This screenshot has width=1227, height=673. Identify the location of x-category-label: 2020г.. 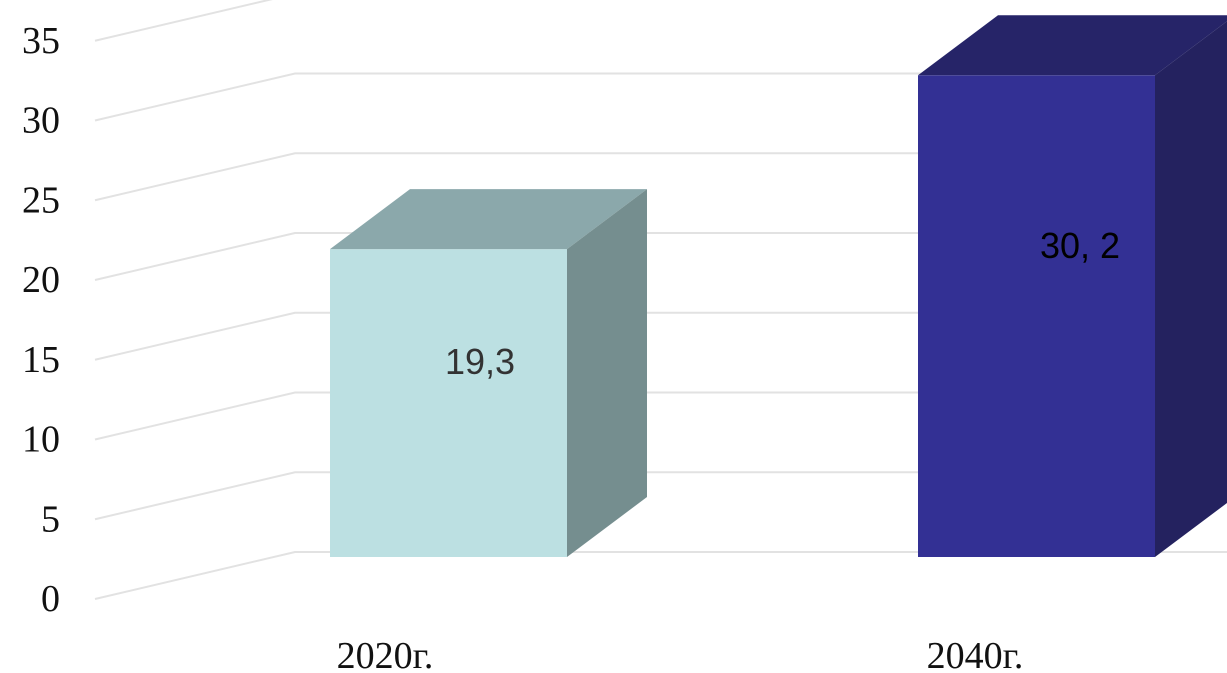
(385, 654).